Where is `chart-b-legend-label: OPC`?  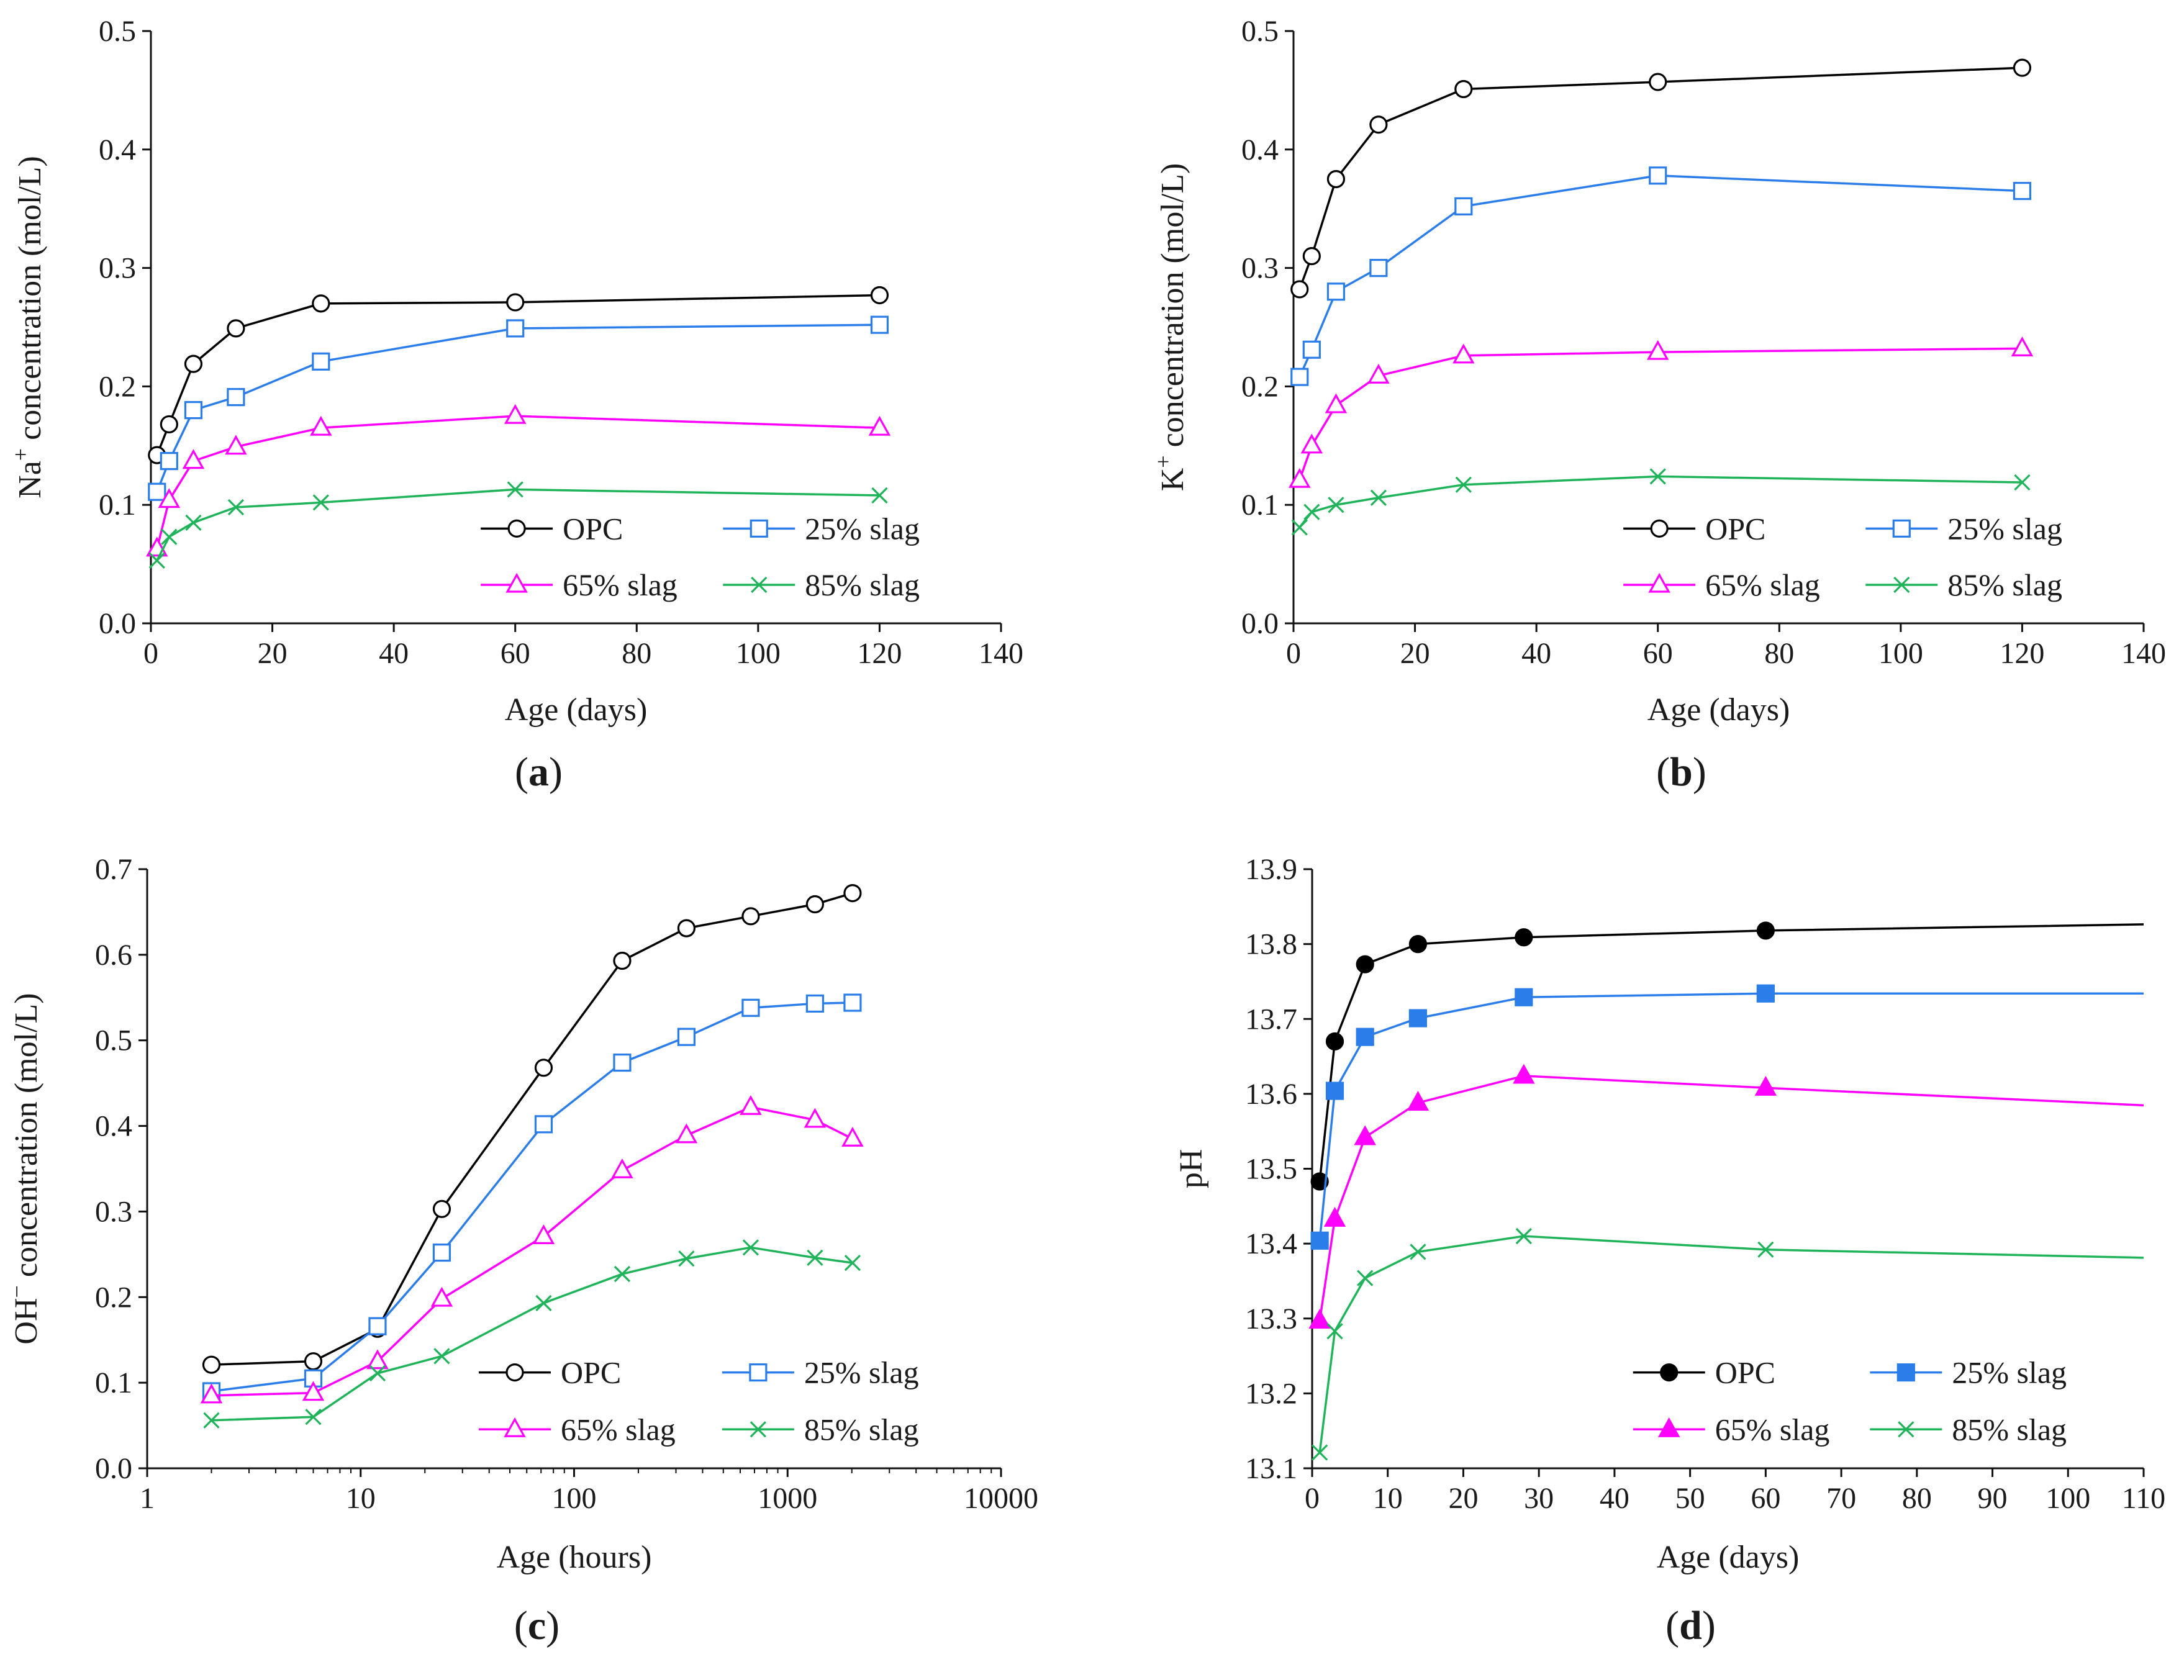 chart-b-legend-label: OPC is located at coordinates (1735, 528).